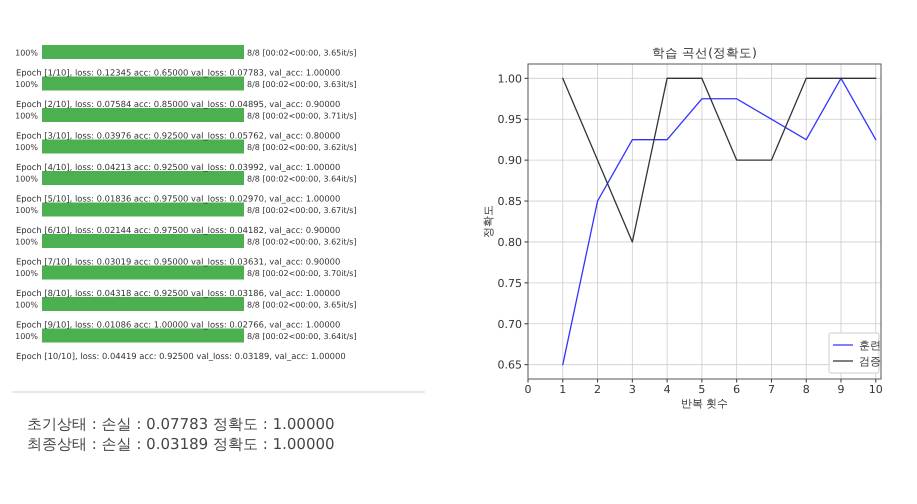 The image size is (917, 504). I want to click on x-tick-label: 0, so click(528, 389).